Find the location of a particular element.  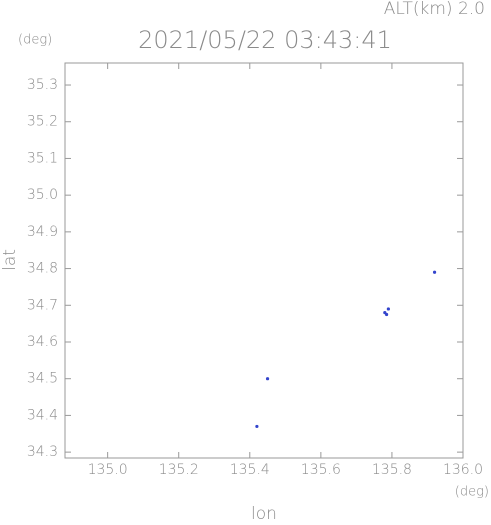

x-axis-label: lon is located at coordinates (264, 512).